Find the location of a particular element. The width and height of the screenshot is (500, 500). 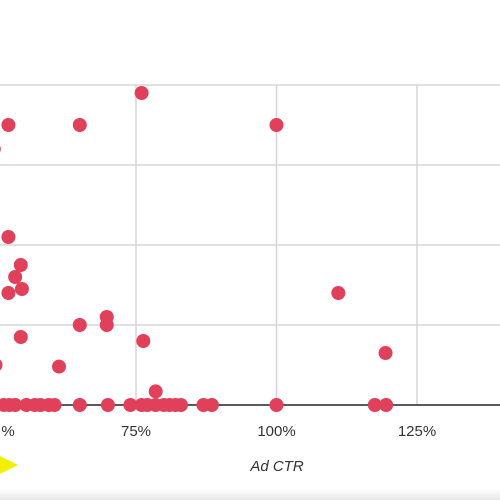

x-tick-label: % is located at coordinates (7, 431).